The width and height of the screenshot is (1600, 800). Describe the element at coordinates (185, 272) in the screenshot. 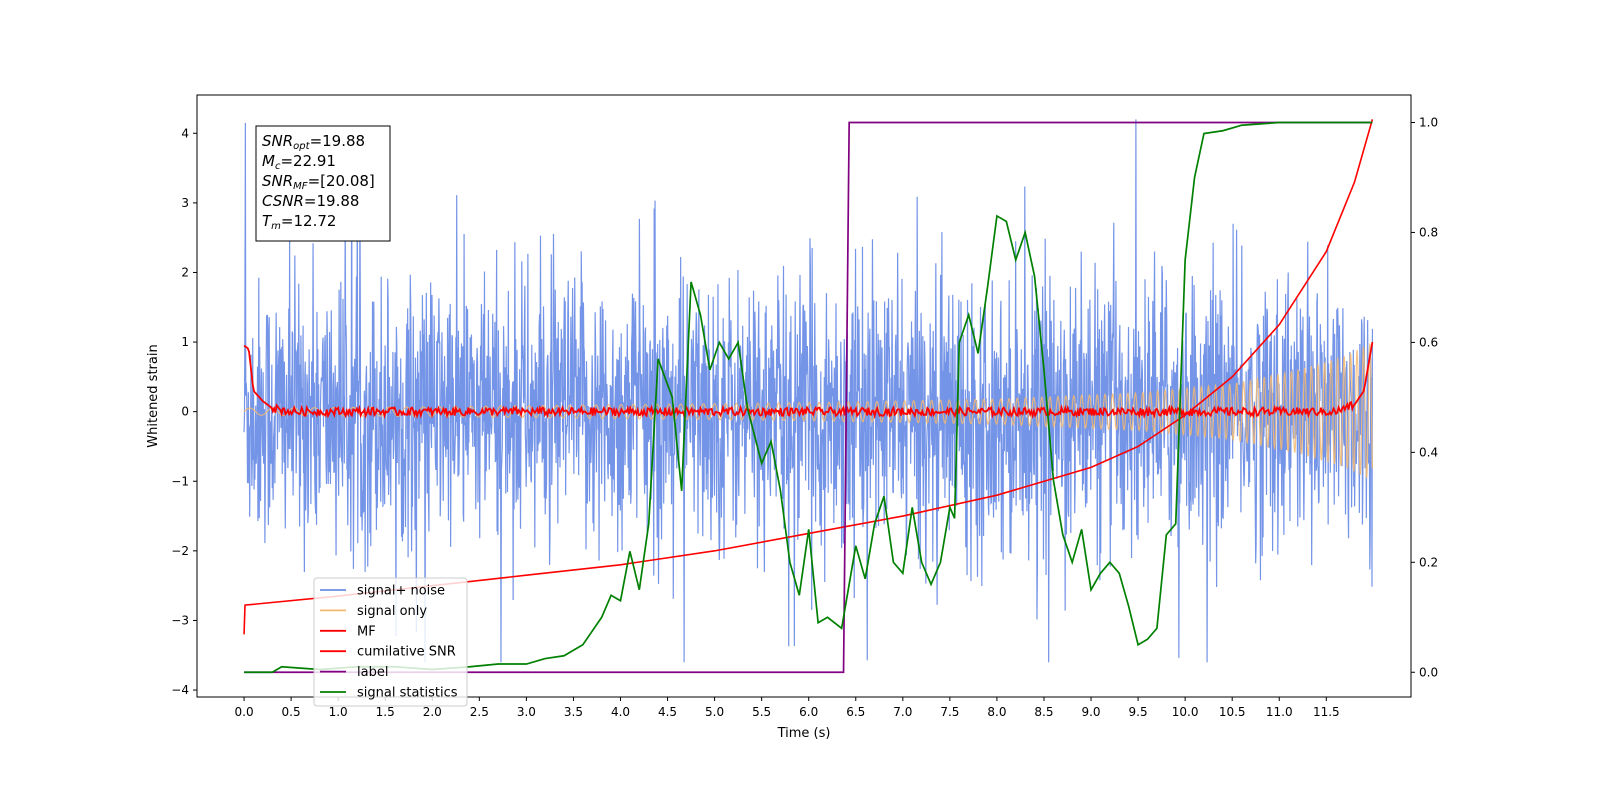

I see `y-left-tick-label: 2` at that location.